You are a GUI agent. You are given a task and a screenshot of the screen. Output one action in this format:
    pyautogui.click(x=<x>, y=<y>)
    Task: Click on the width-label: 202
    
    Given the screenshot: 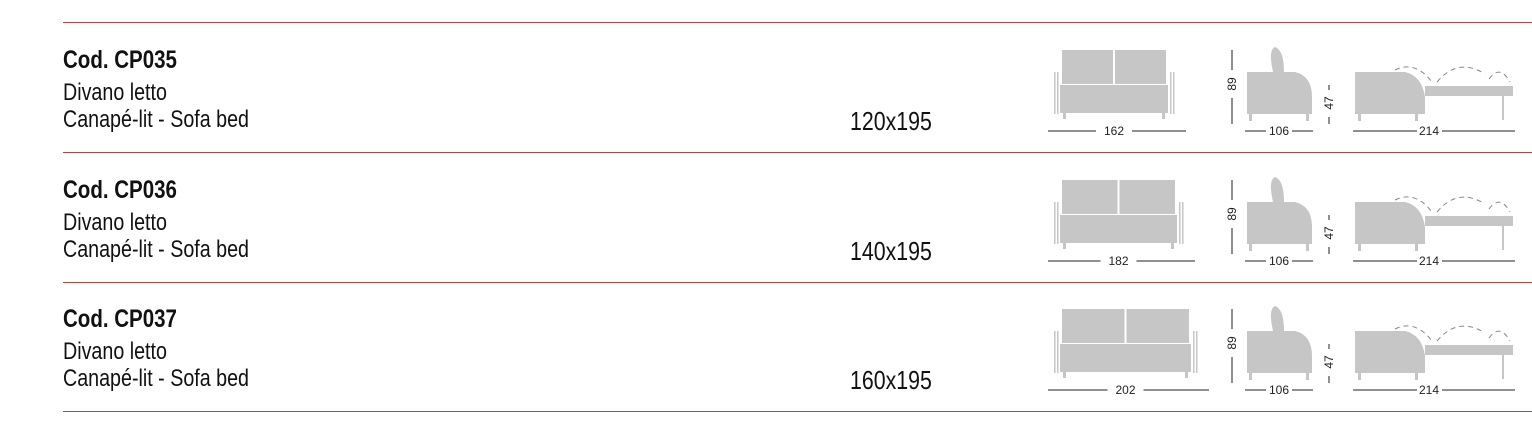 What is the action you would take?
    pyautogui.click(x=1125, y=390)
    